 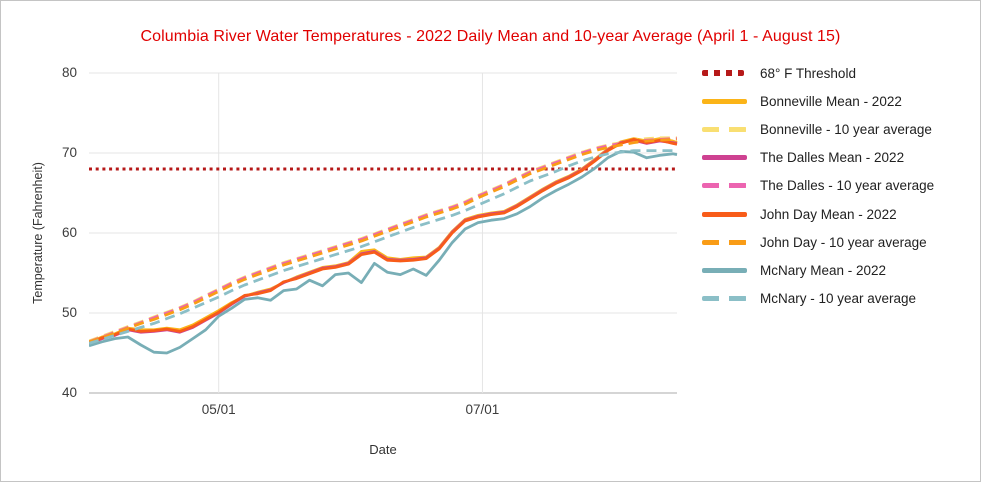 I want to click on y-tick-label: 80, so click(x=69, y=72).